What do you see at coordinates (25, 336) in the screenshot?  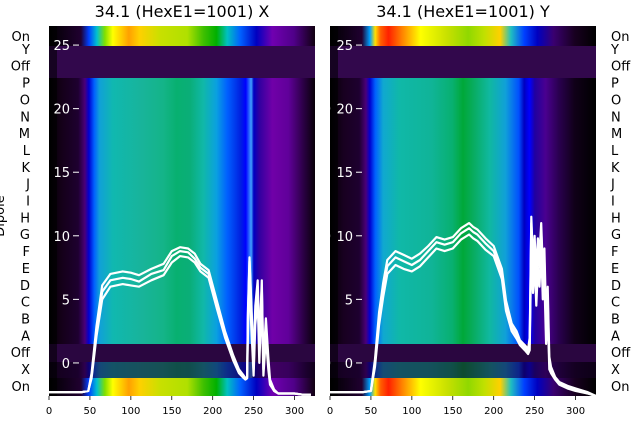 I see `dipole-label-left: A` at bounding box center [25, 336].